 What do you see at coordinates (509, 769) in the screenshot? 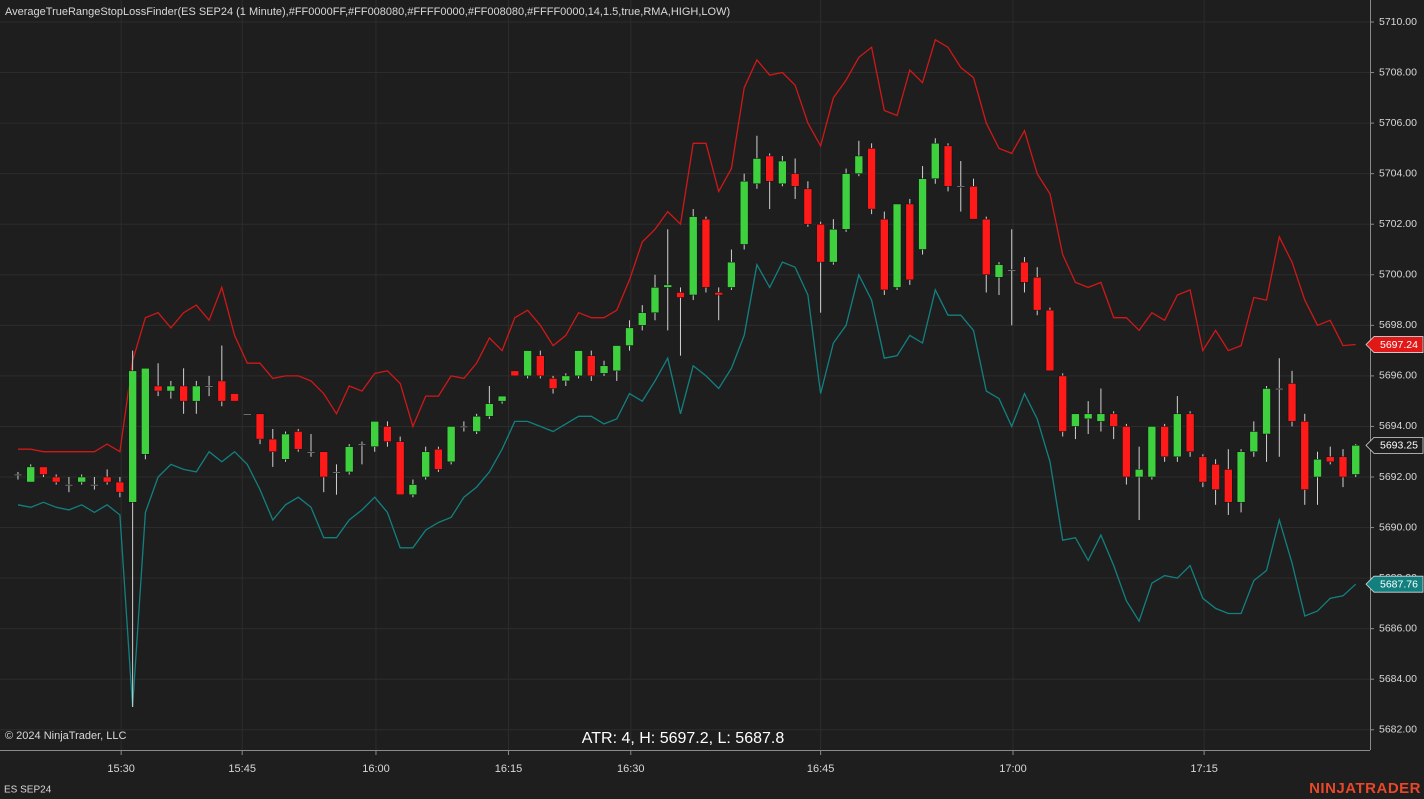
I see `x-tick-label: 16:15` at bounding box center [509, 769].